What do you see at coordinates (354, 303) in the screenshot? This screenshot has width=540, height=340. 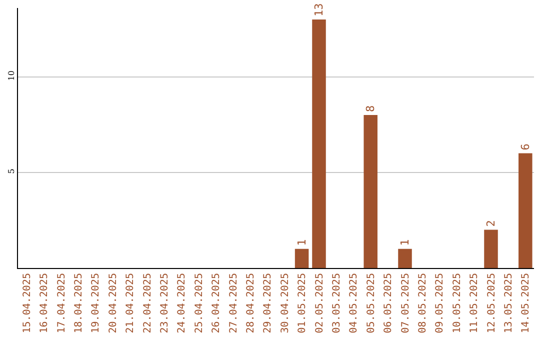 I see `x-tick-label: 04.05.2025` at bounding box center [354, 303].